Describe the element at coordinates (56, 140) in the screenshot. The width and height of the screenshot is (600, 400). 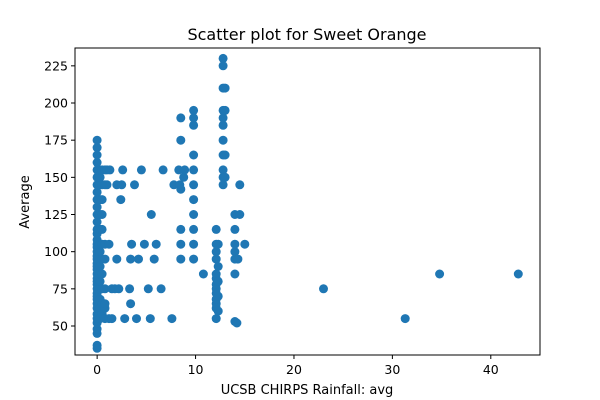
I see `y-tick-label: 175` at that location.